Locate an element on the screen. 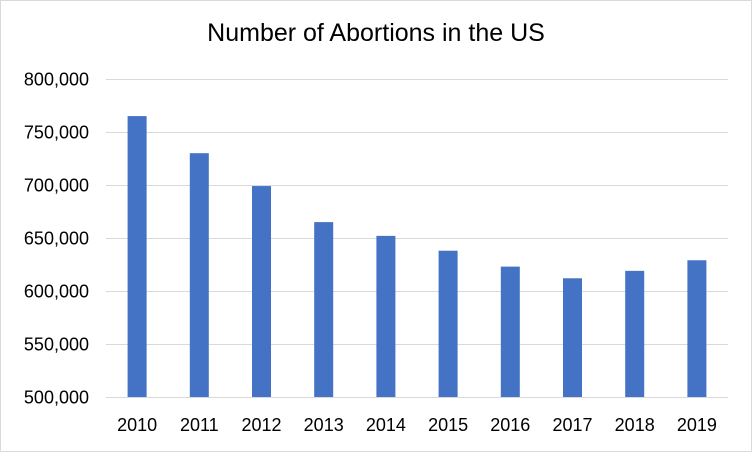 The width and height of the screenshot is (752, 452). x-tick-label: 2014 is located at coordinates (386, 425).